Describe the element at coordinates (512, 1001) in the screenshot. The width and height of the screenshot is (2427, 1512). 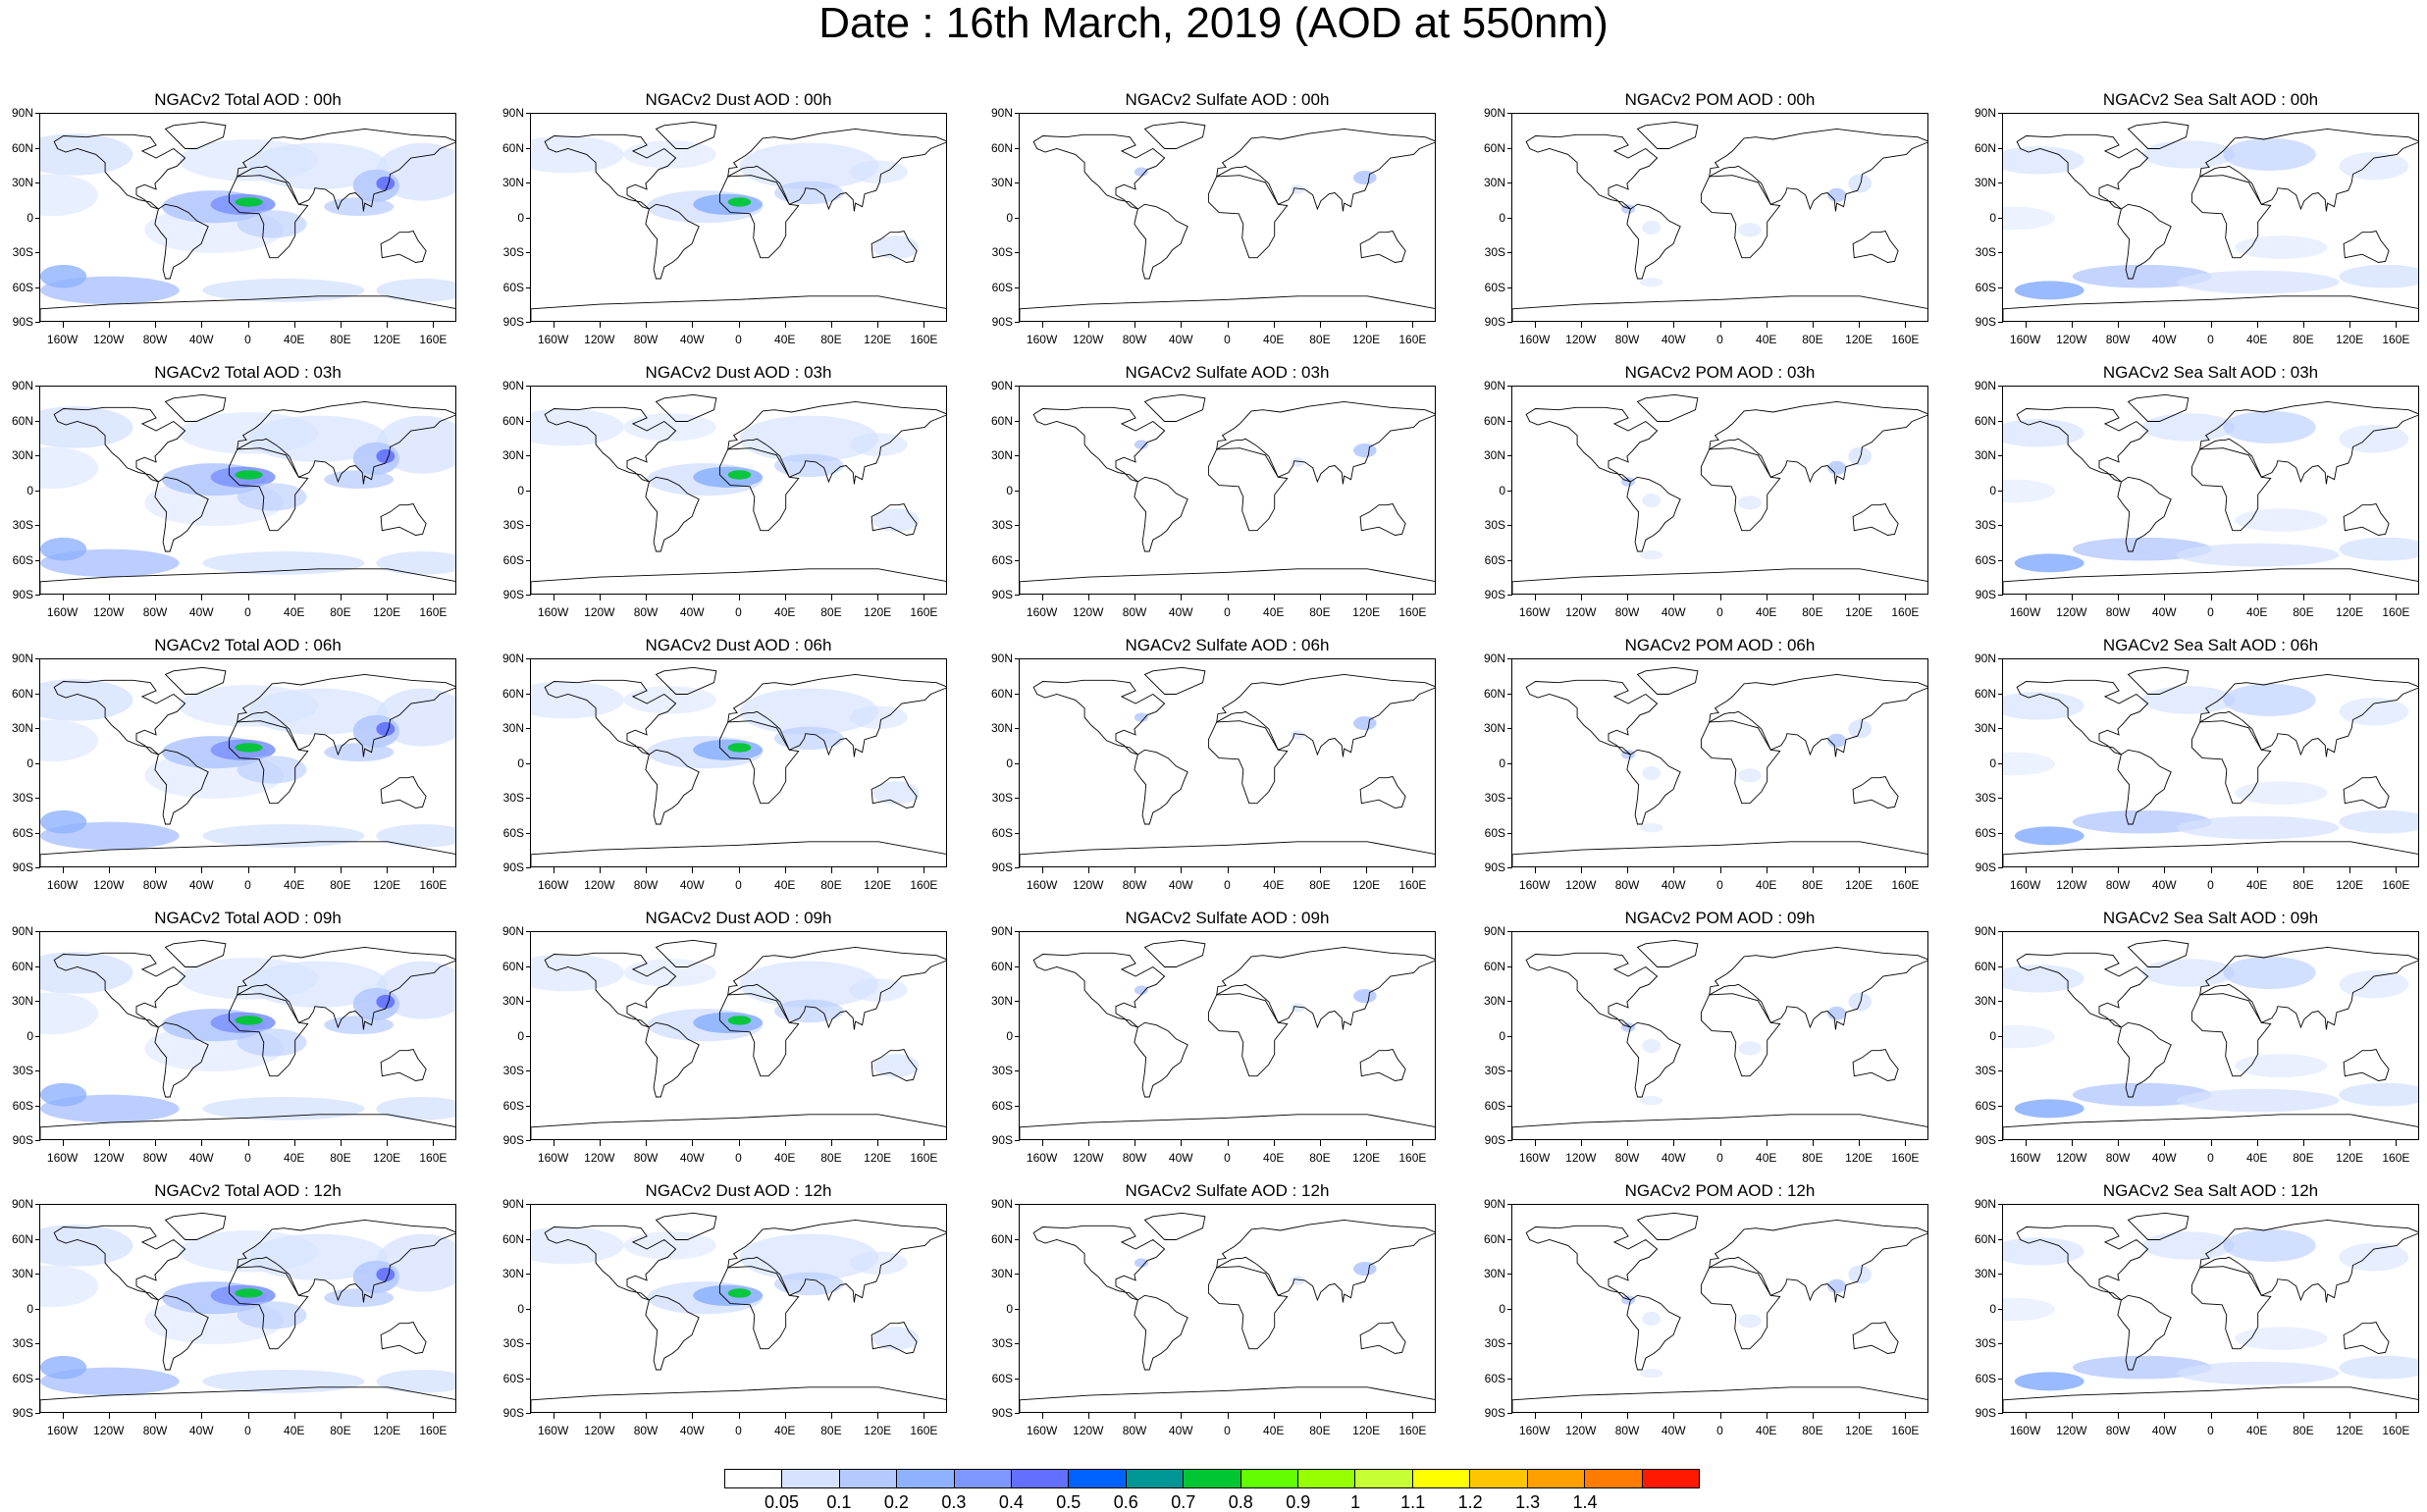
I see `lat-tick-label: 30N` at that location.